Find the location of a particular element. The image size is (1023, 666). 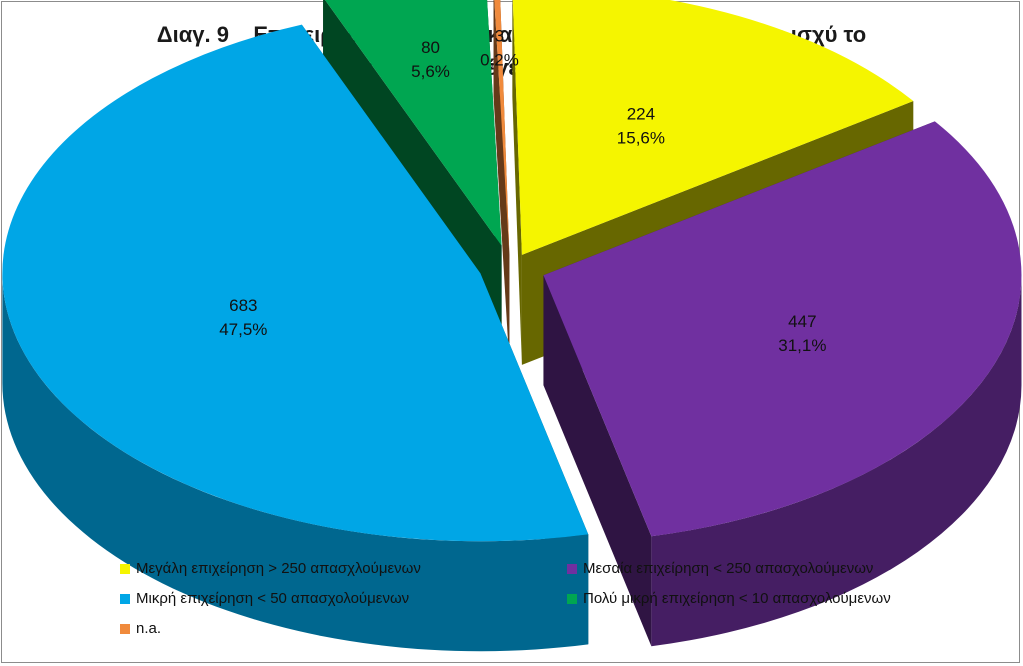

data-label-value-3: 683 is located at coordinates (243, 305).